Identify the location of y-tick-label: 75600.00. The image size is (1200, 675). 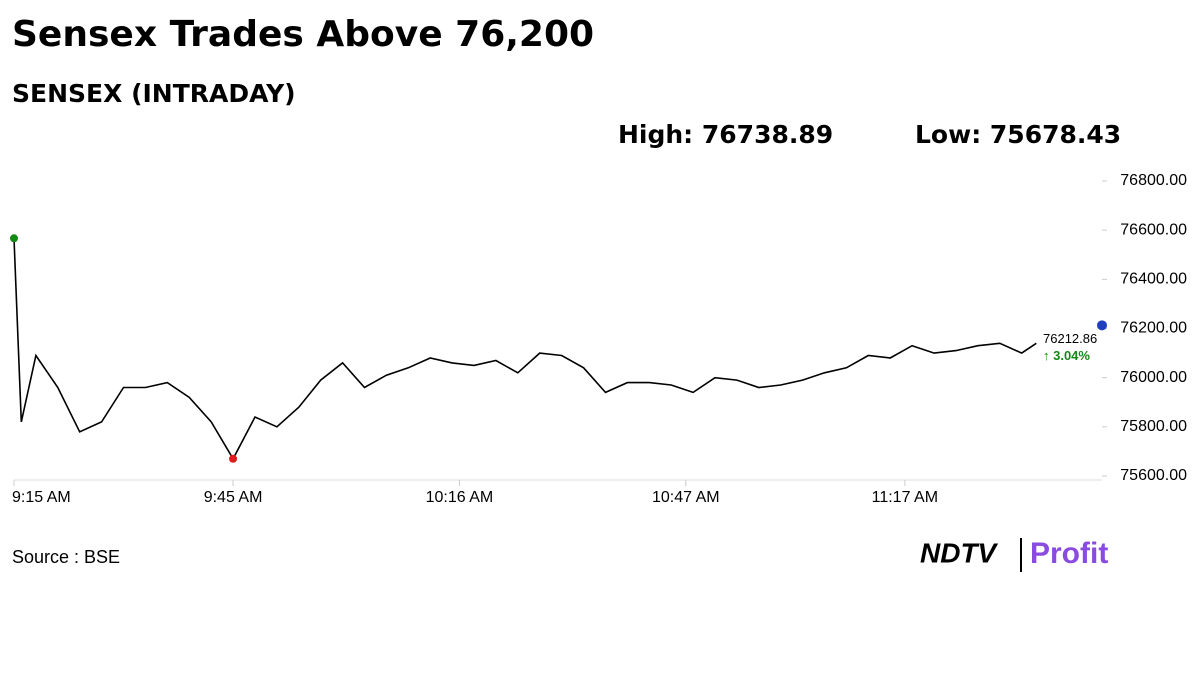
(1153, 475).